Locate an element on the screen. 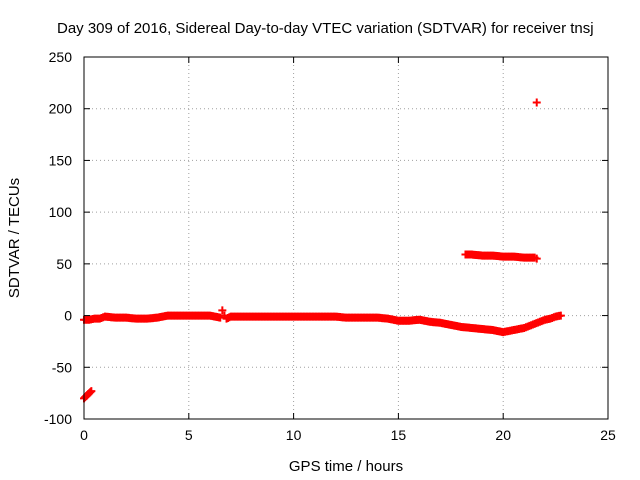 The width and height of the screenshot is (640, 480). y-tick-label: 50 is located at coordinates (64, 264).